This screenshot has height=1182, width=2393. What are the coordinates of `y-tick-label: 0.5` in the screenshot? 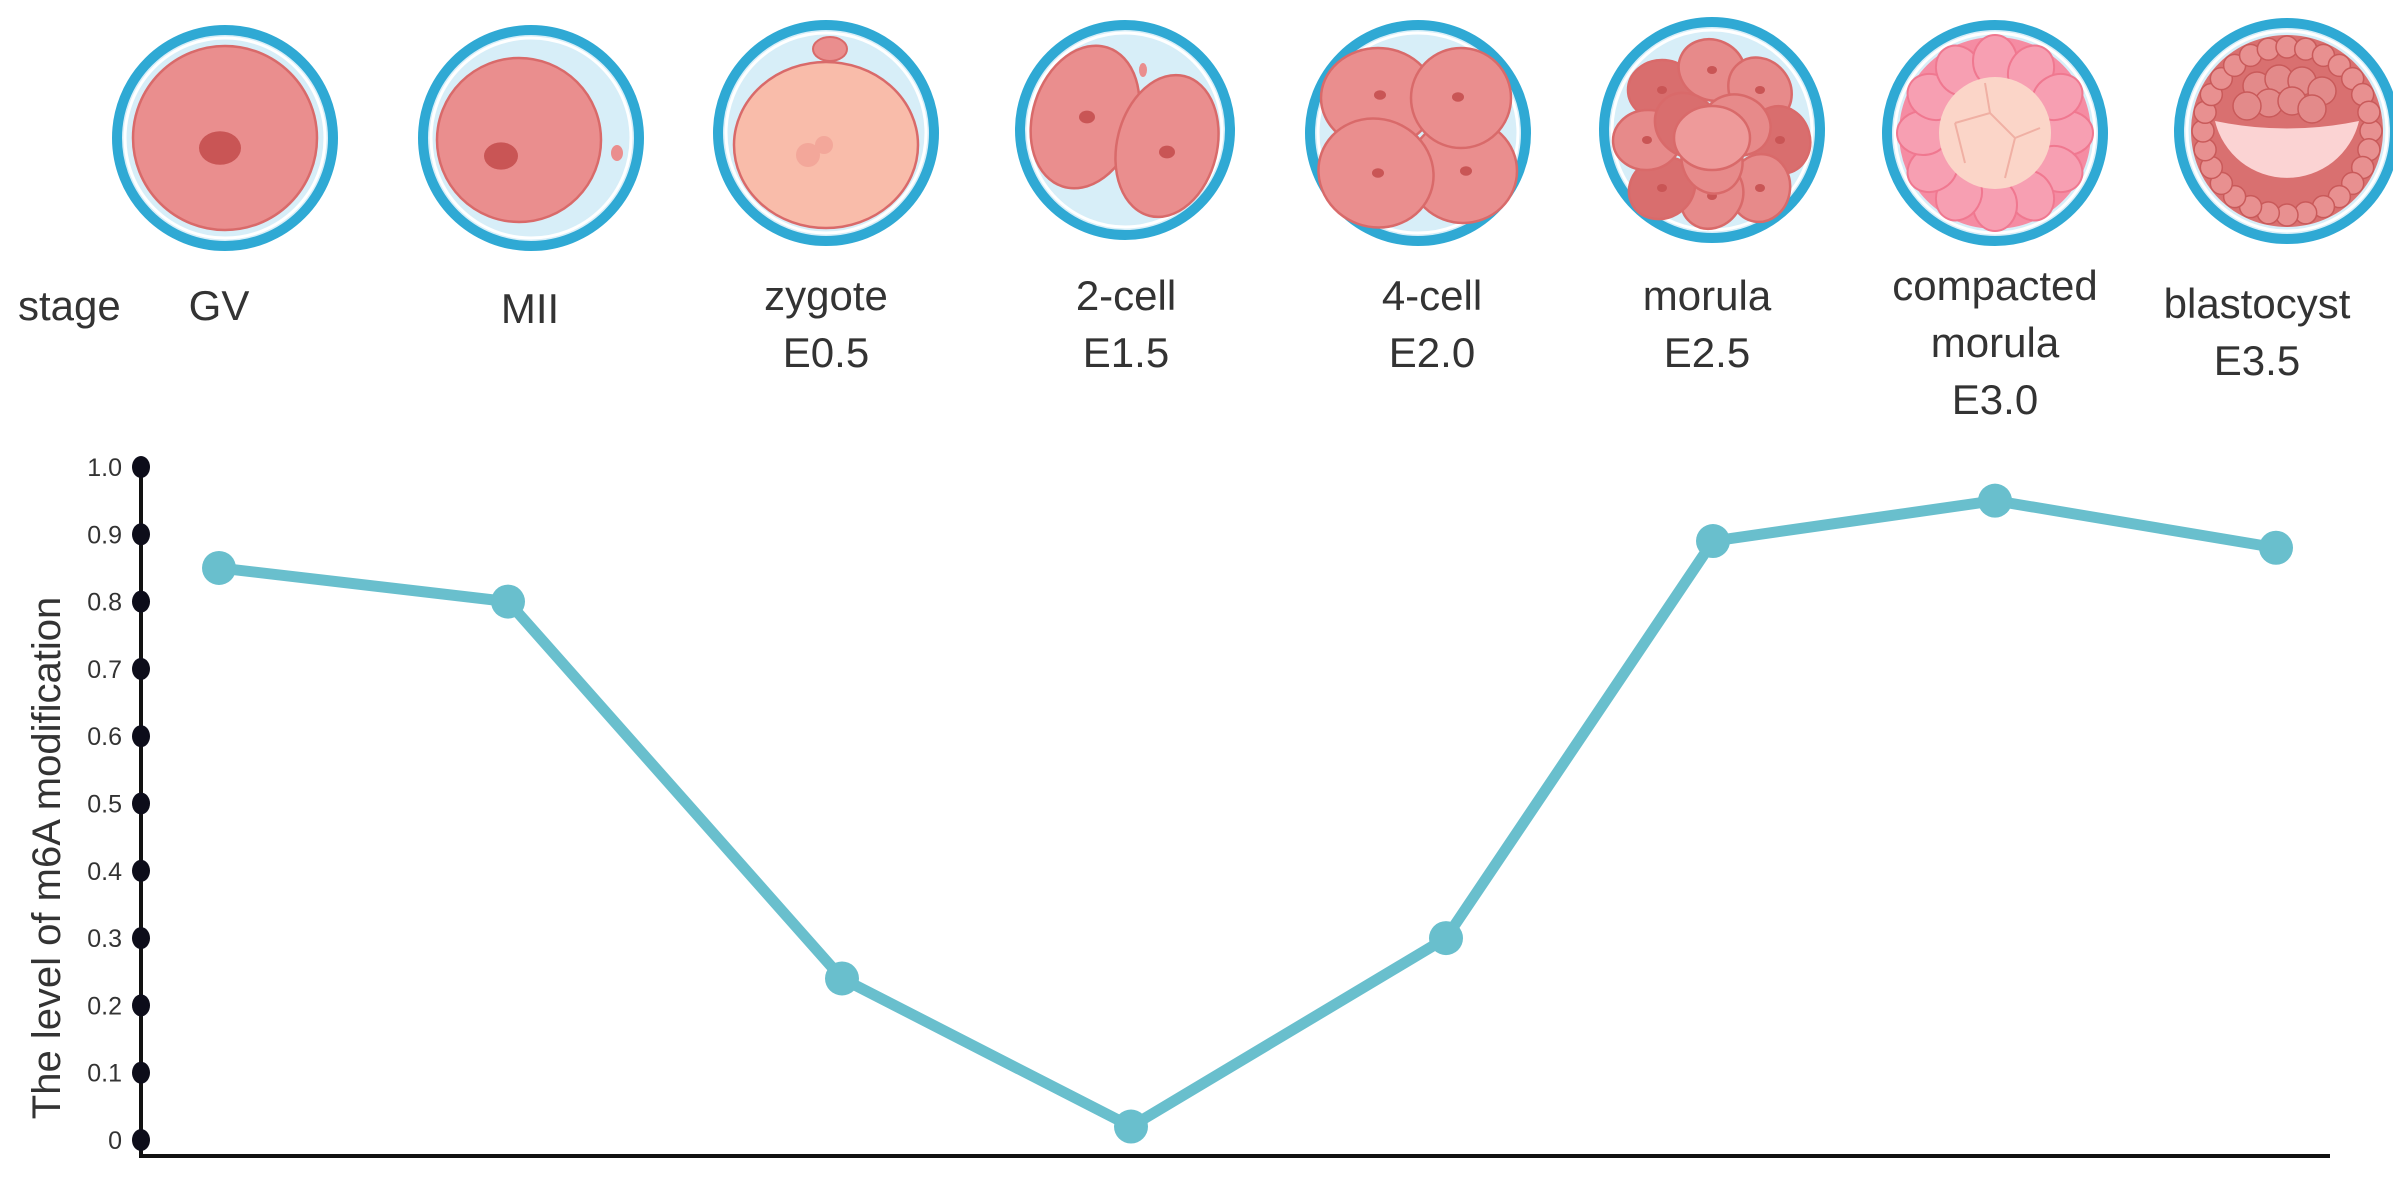 It's located at (104, 805).